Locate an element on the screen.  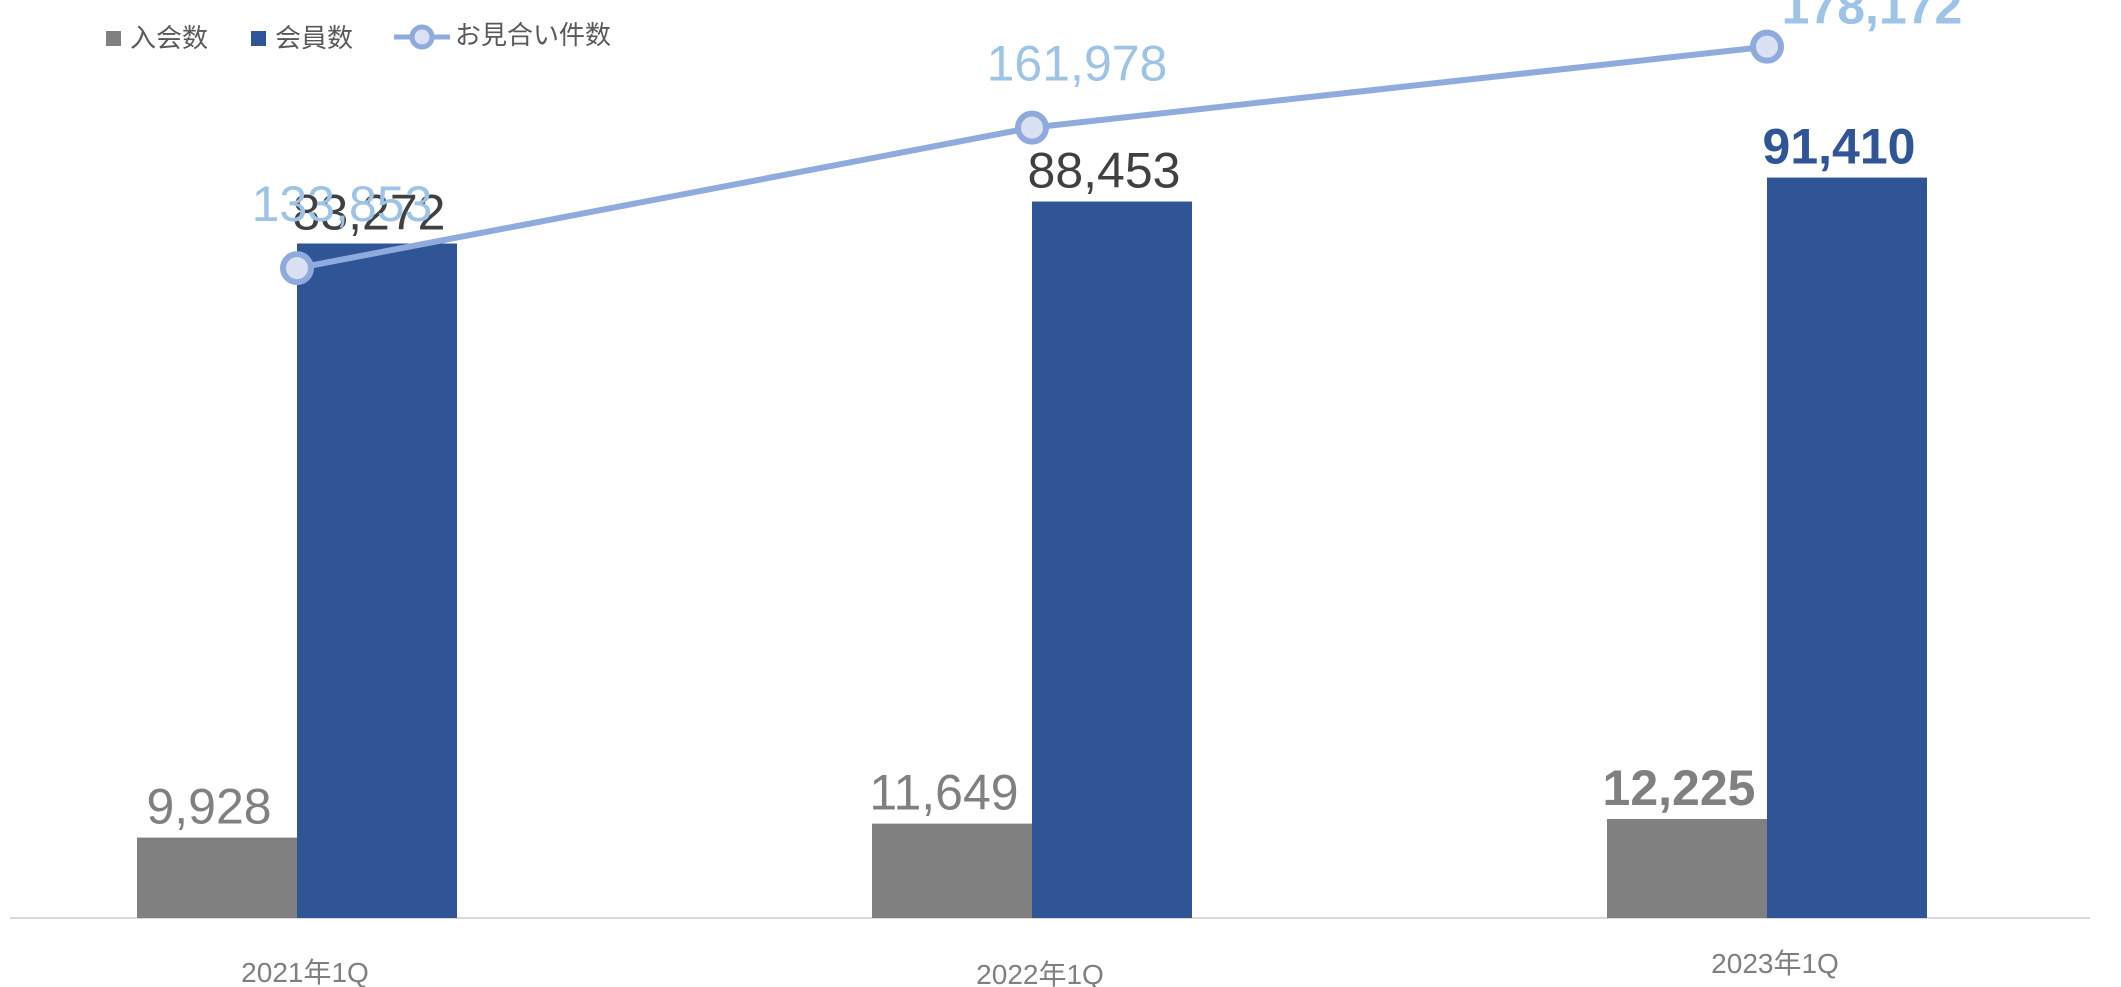
data-label-members-2: 91,410 is located at coordinates (1839, 147).